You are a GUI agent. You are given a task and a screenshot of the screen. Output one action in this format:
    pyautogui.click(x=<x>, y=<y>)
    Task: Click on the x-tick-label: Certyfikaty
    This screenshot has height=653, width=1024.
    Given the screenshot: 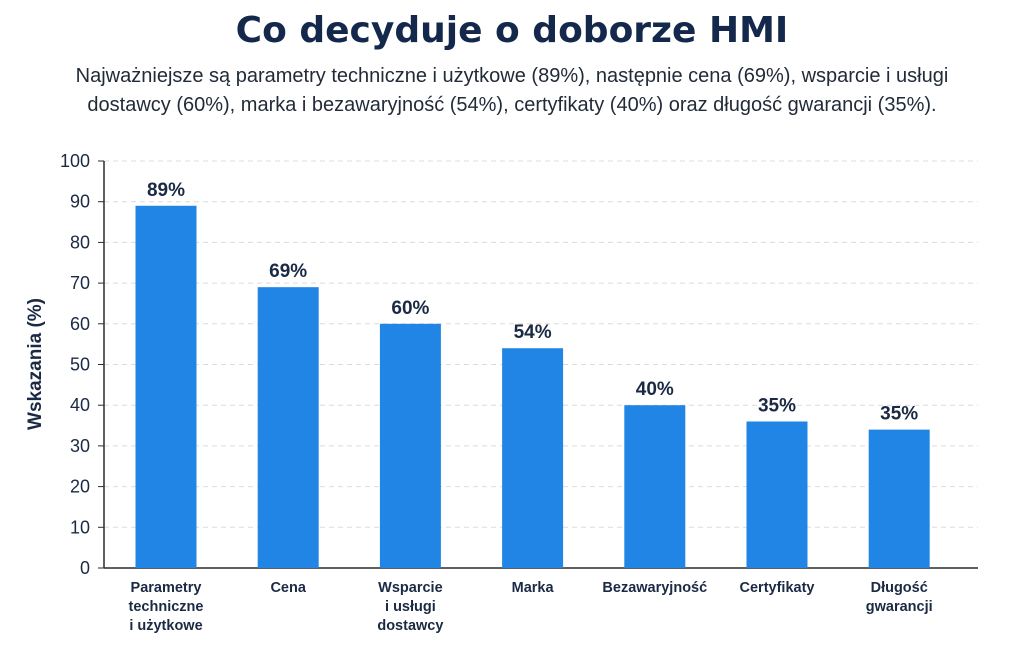 What is the action you would take?
    pyautogui.click(x=777, y=588)
    